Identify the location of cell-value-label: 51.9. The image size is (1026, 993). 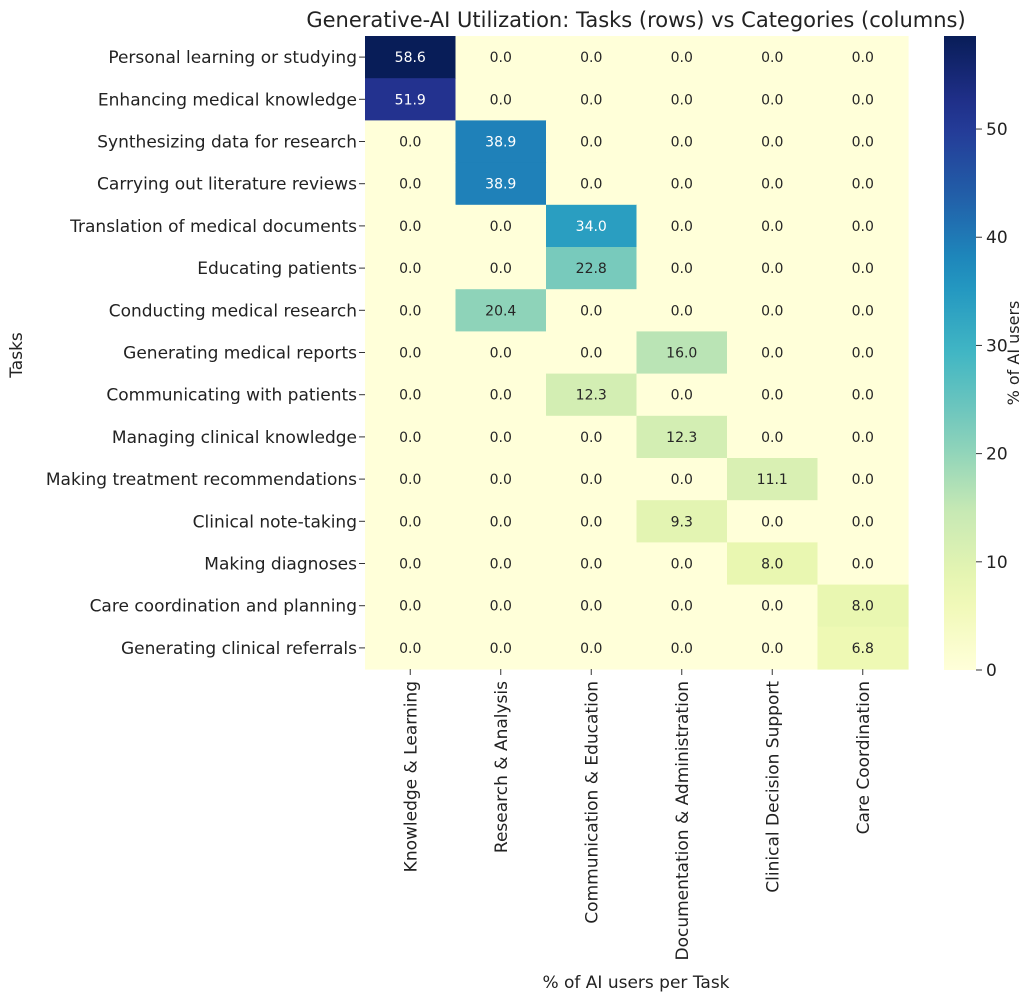
(410, 100).